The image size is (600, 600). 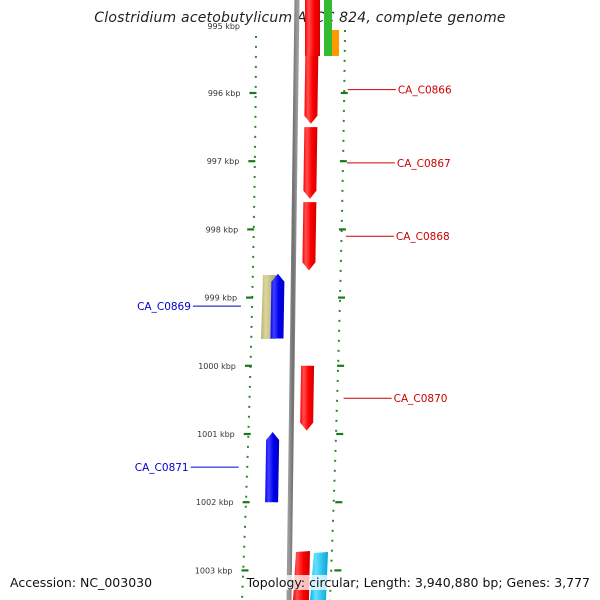 I want to click on outer-dotted-ring, so click(x=337, y=314).